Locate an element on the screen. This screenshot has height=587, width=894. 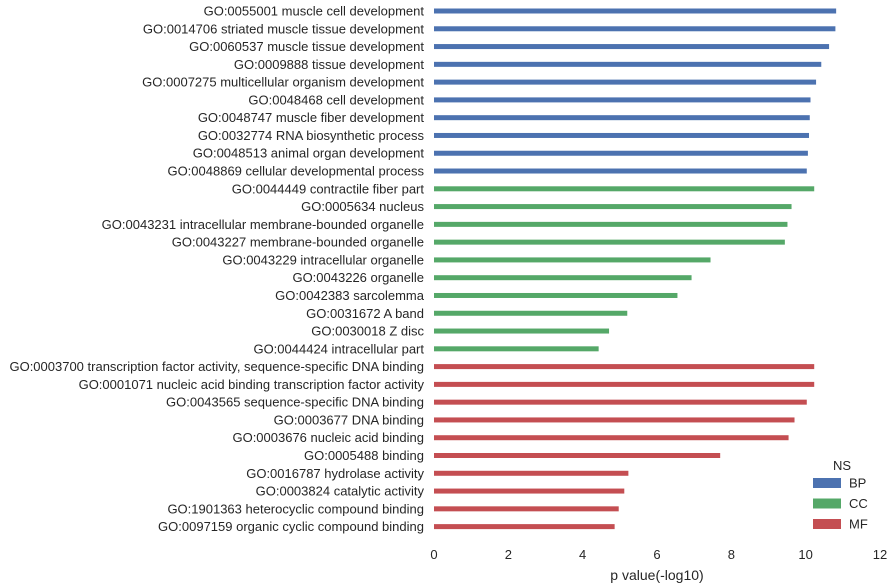
x-tick-label: 0 is located at coordinates (433, 554).